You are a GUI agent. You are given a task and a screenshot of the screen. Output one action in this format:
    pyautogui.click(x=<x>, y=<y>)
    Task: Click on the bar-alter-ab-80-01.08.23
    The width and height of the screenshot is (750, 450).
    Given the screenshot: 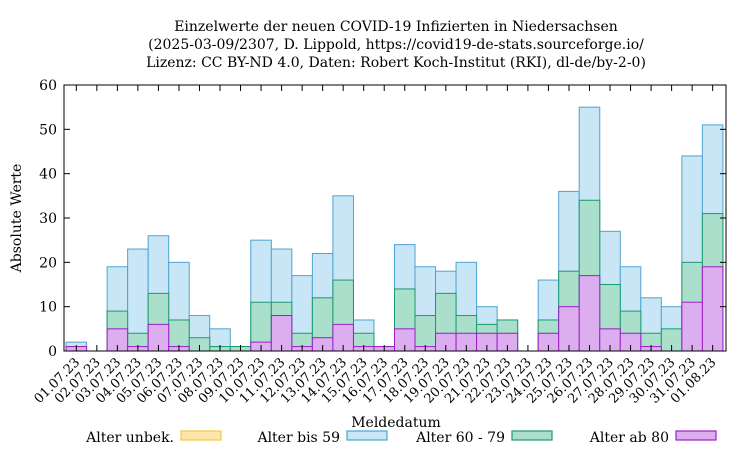 What is the action you would take?
    pyautogui.click(x=712, y=309)
    